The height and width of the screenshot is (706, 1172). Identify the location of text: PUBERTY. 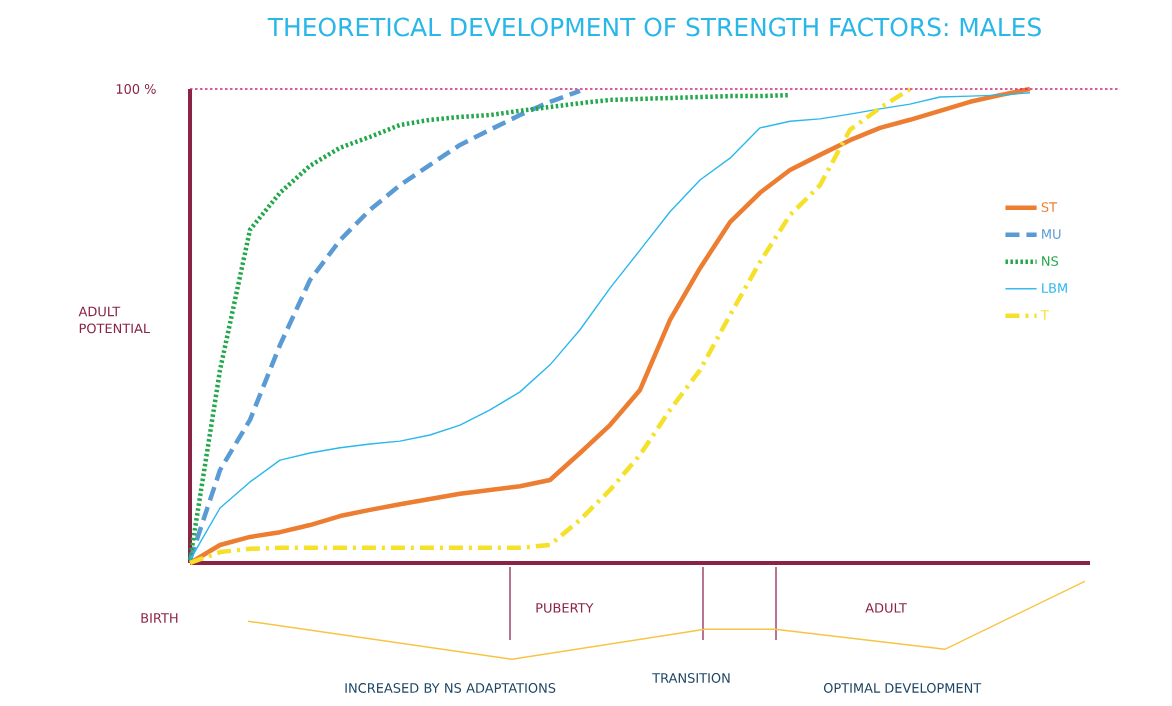
(565, 608).